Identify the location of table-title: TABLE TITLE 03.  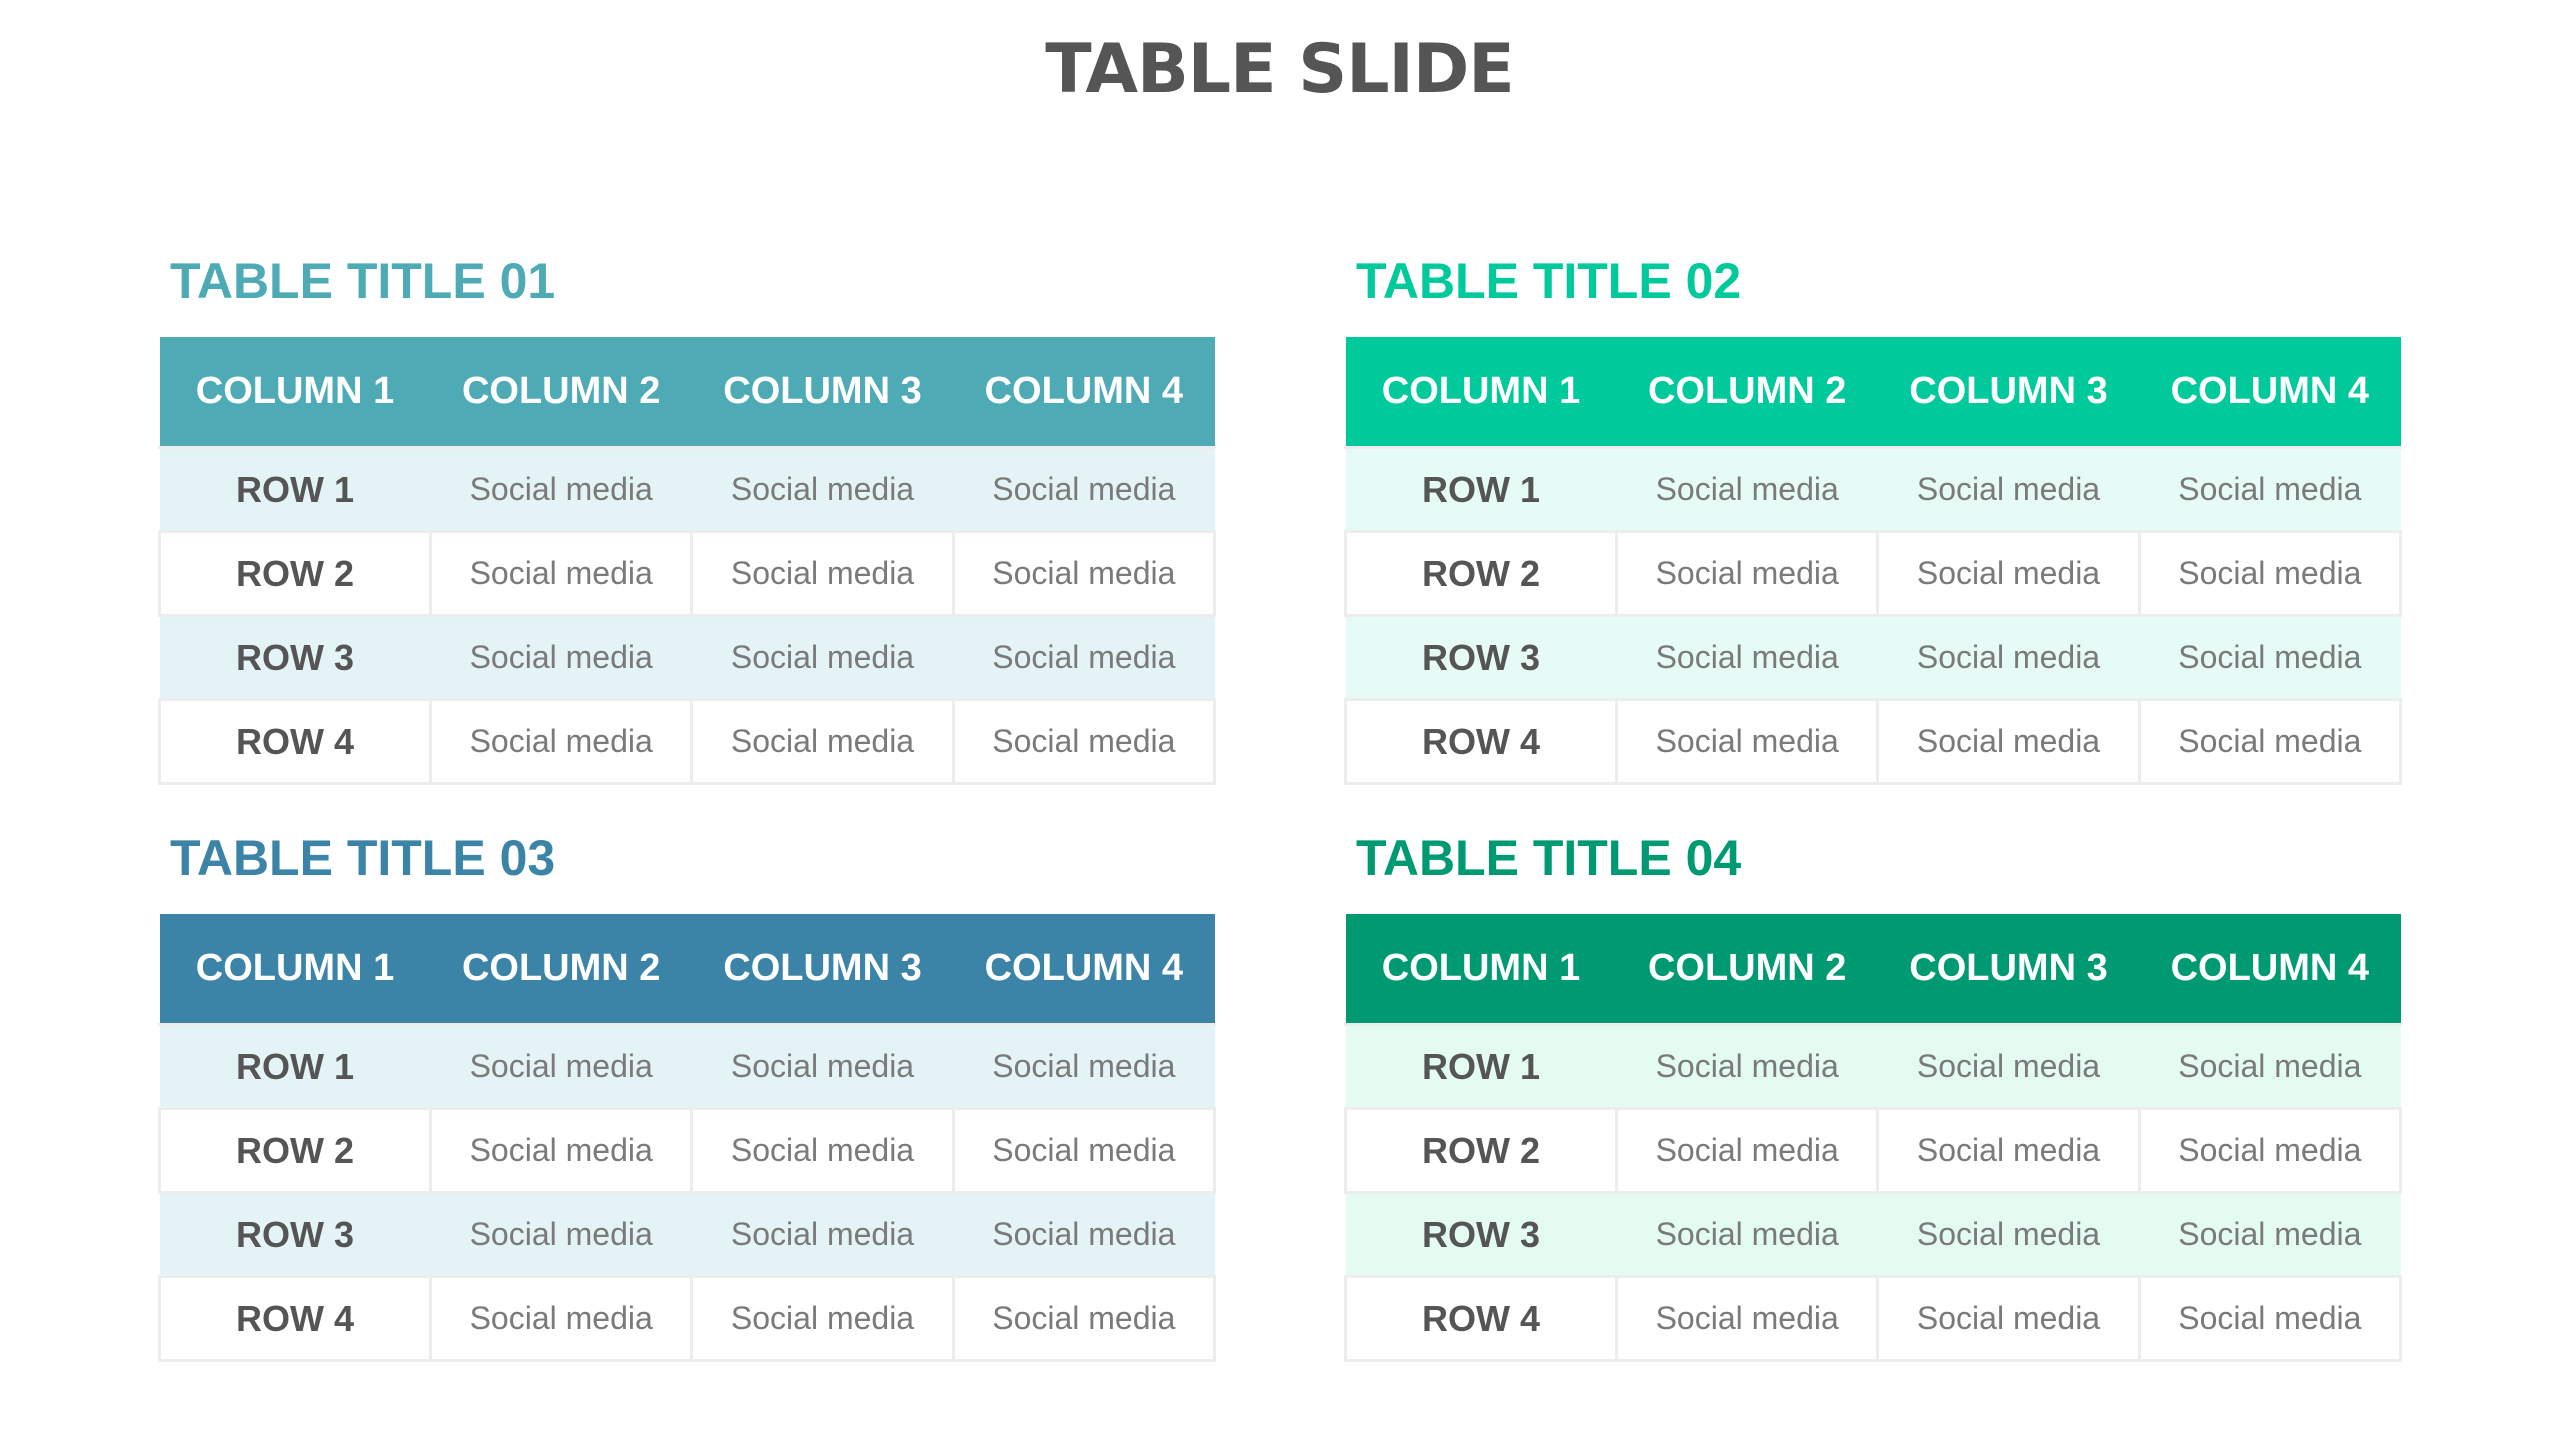
(363, 858).